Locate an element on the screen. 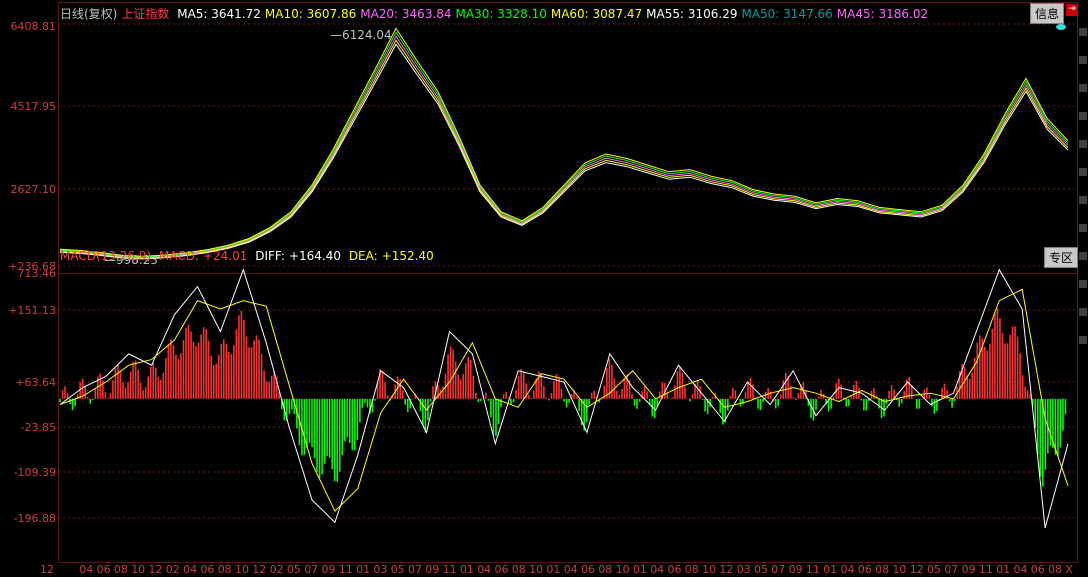 This screenshot has width=1088, height=577. arrow-icon: ⇥ is located at coordinates (1072, 10).